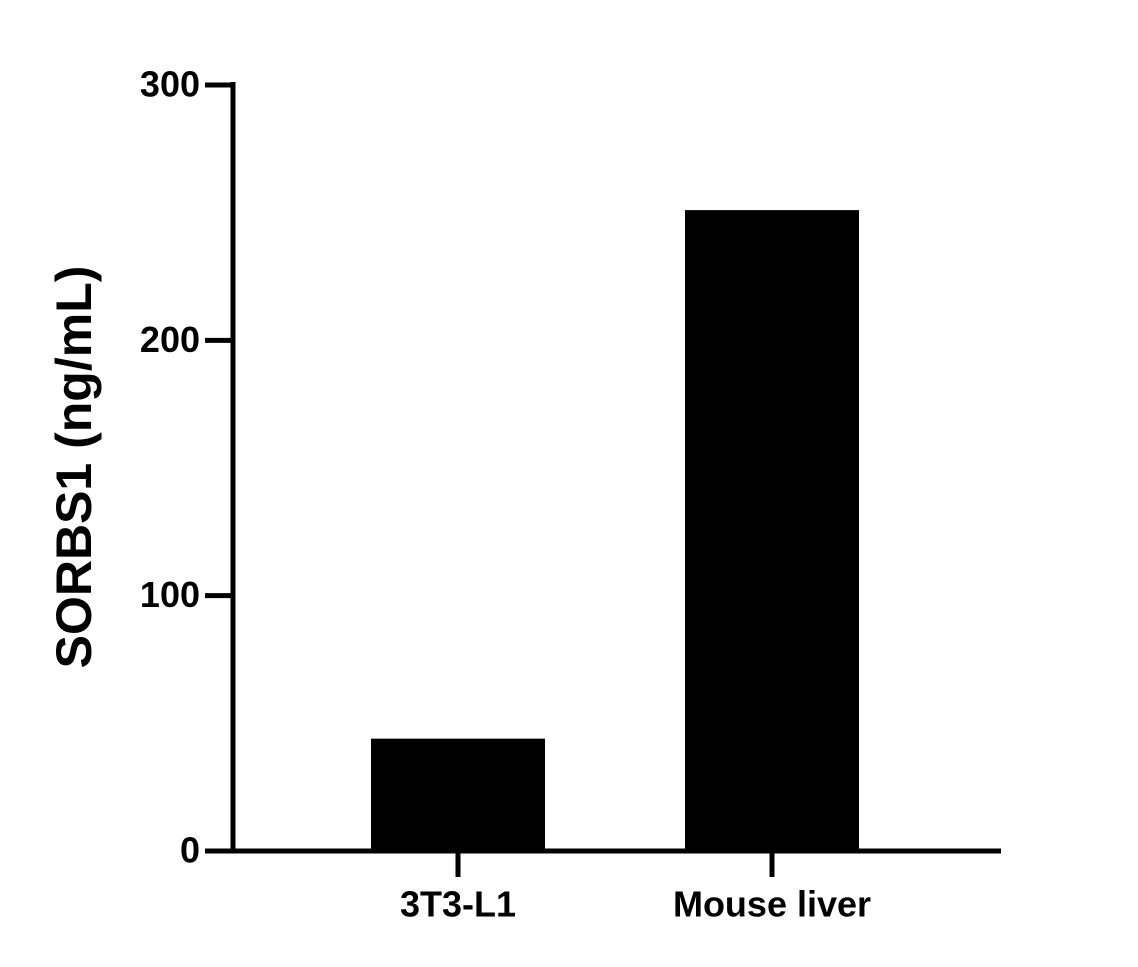 Image resolution: width=1138 pixels, height=967 pixels. What do you see at coordinates (772, 904) in the screenshot?
I see `x-tick-label: Mouse liver` at bounding box center [772, 904].